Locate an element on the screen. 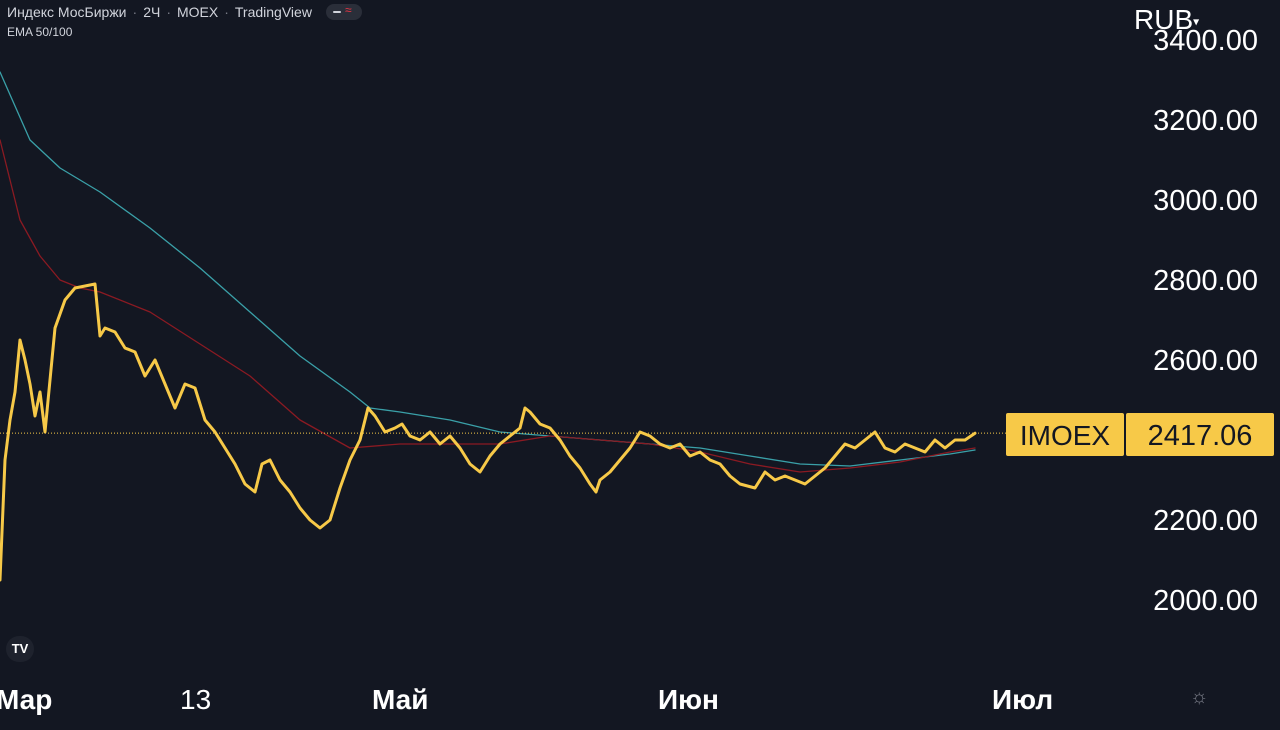 This screenshot has width=1280, height=730. ticker-label: IMOEX is located at coordinates (1065, 435).